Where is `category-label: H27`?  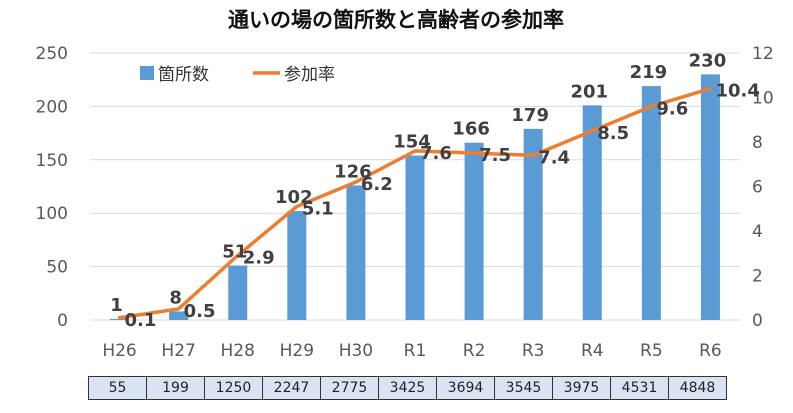 category-label: H27 is located at coordinates (178, 351).